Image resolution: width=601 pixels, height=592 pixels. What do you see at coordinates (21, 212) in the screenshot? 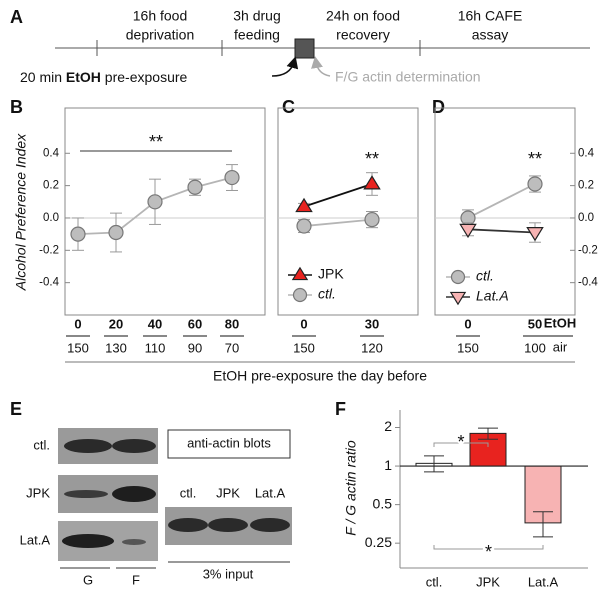
I see `y-axis-label: Alcohol Preference Index` at bounding box center [21, 212].